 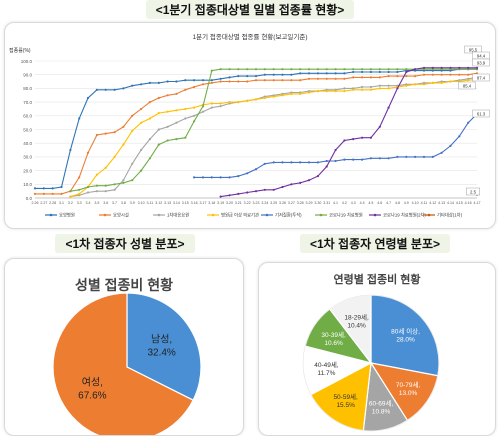 I want to click on gender-pie-chart: 남성, 32.4% 여성, 67.6%, so click(x=127, y=363).